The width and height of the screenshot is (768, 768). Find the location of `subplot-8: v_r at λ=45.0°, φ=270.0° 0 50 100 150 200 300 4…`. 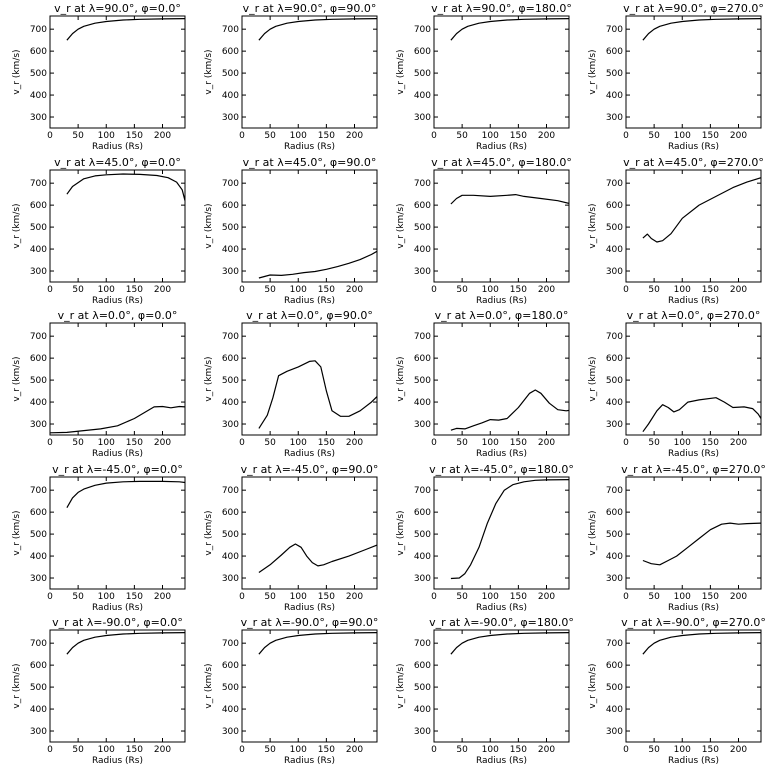

subplot-8: v_r at λ=45.0°, φ=270.0° 0 50 100 150 200 300 4… is located at coordinates (676, 231).